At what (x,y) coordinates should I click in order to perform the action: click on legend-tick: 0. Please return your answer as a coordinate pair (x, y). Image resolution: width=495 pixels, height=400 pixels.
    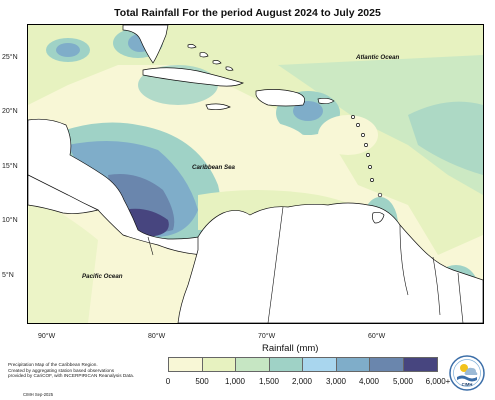
    Looking at the image, I should click on (168, 381).